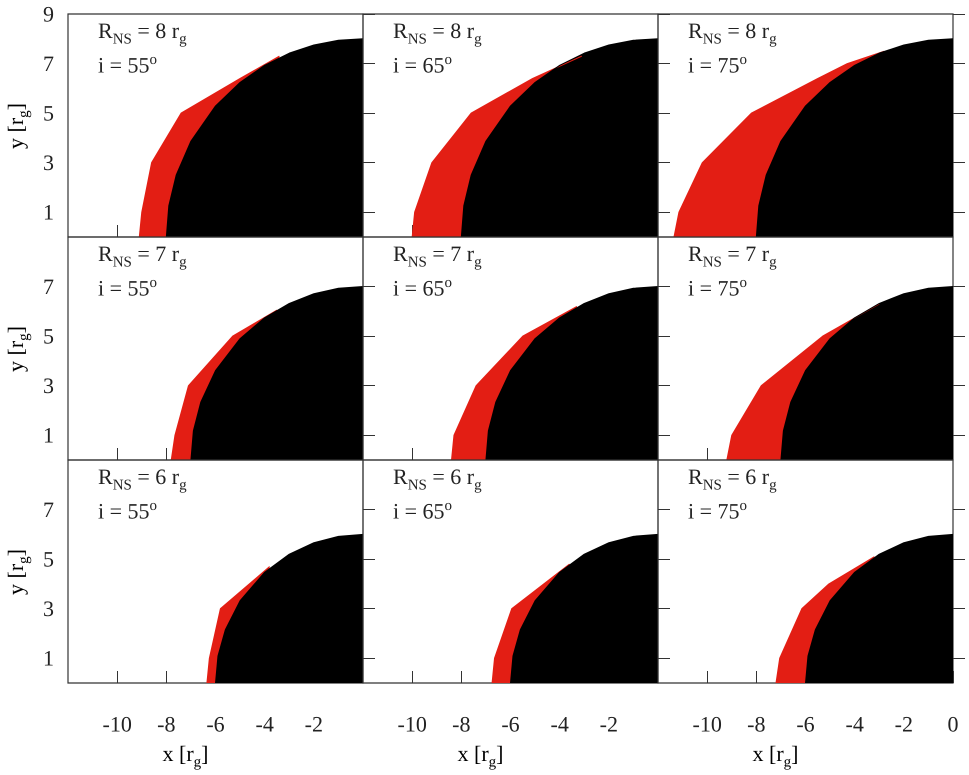 This screenshot has height=775, width=969. Describe the element at coordinates (48, 14) in the screenshot. I see `y-tick-label: 9` at that location.